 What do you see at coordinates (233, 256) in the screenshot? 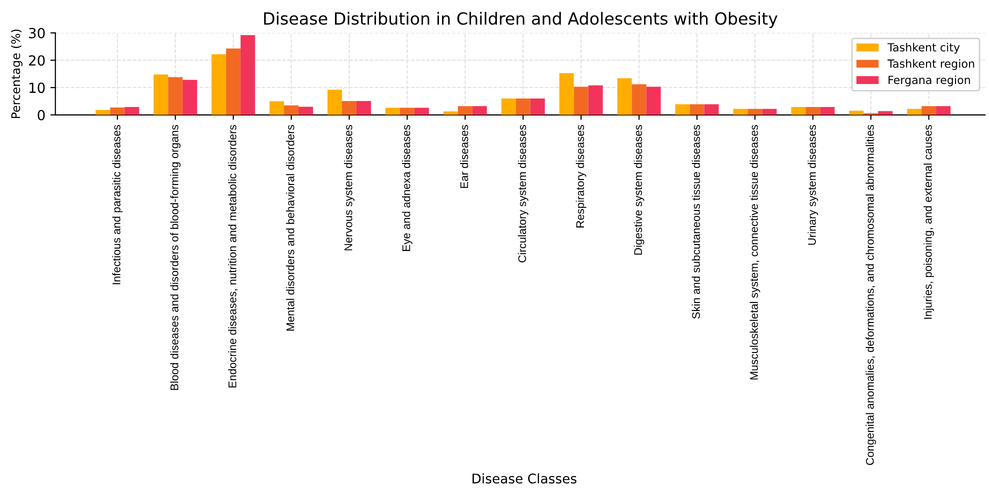
I see `x-tick-label: Endocrine diseases, nutrition and metabolic disorders` at bounding box center [233, 256].